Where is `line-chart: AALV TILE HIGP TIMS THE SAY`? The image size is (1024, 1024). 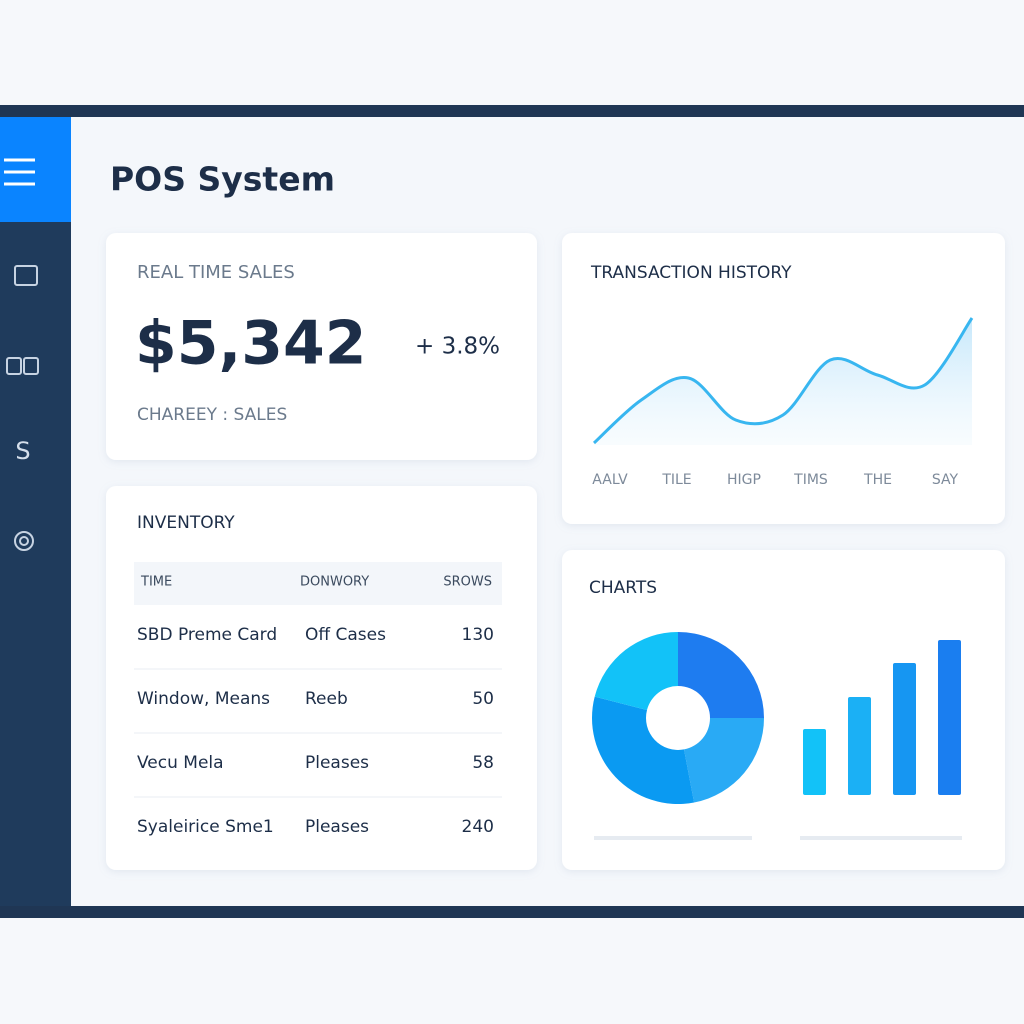
line-chart: AALV TILE HIGP TIMS THE SAY is located at coordinates (783, 402).